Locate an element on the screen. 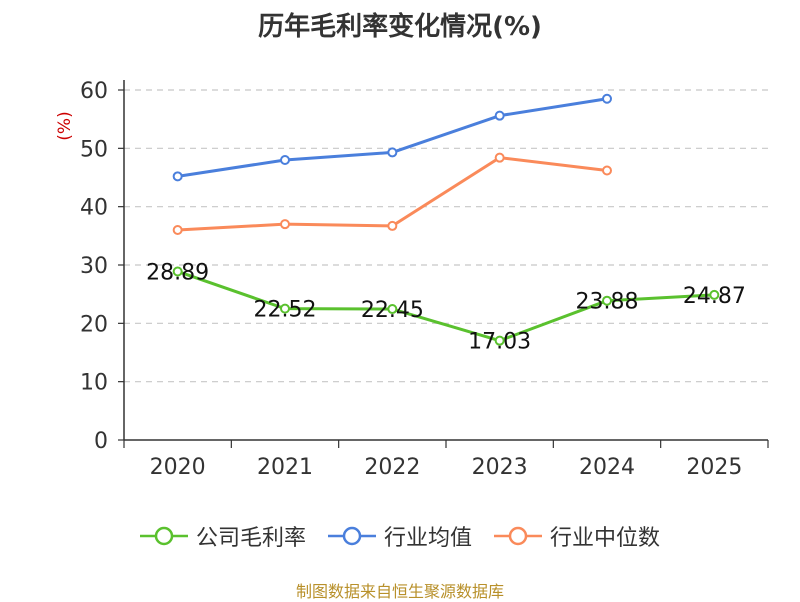  data-label: 24.87 is located at coordinates (714, 296).